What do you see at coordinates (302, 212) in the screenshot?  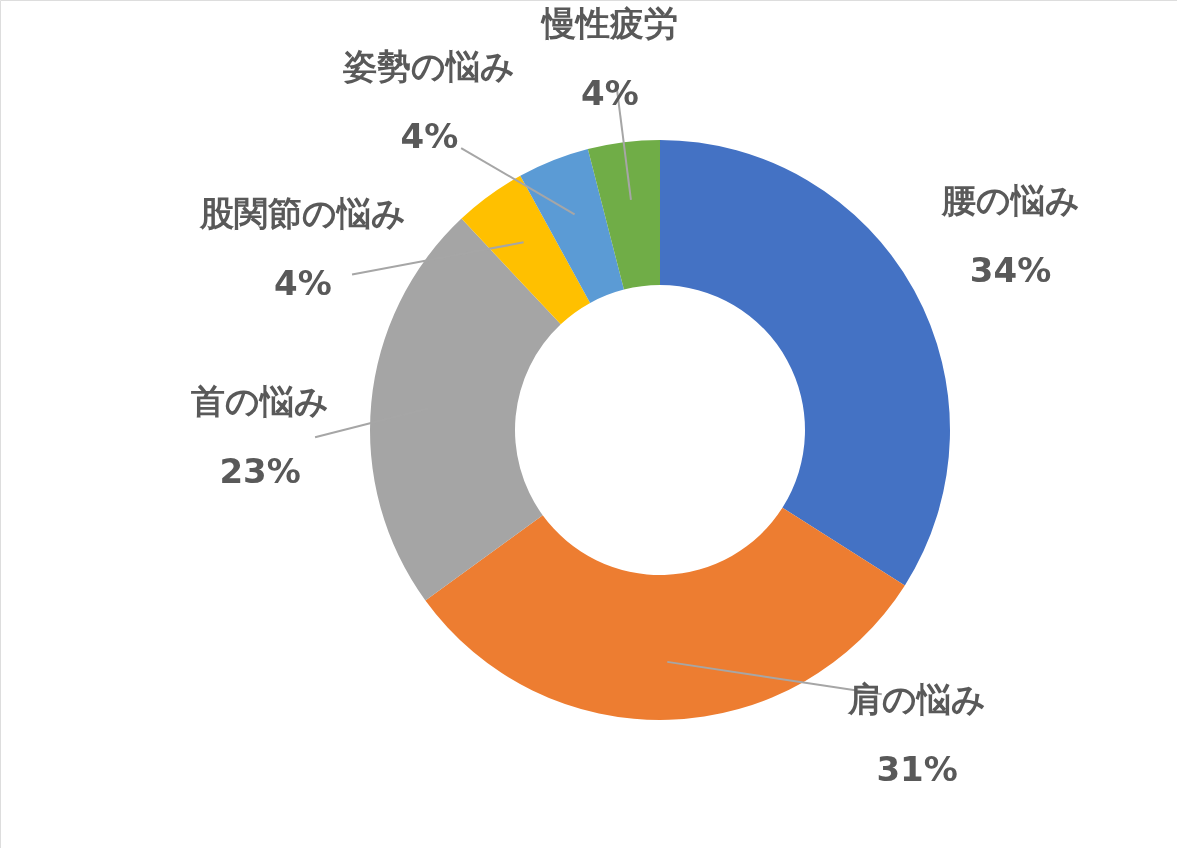 I see `slice-label: 股関節の悩み` at bounding box center [302, 212].